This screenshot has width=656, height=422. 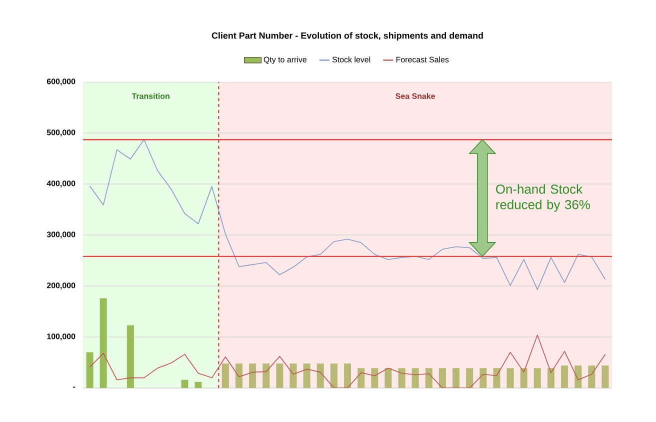 I want to click on chart-title: Client Part Number - Evolution of stock, shipments and demand, so click(x=347, y=36).